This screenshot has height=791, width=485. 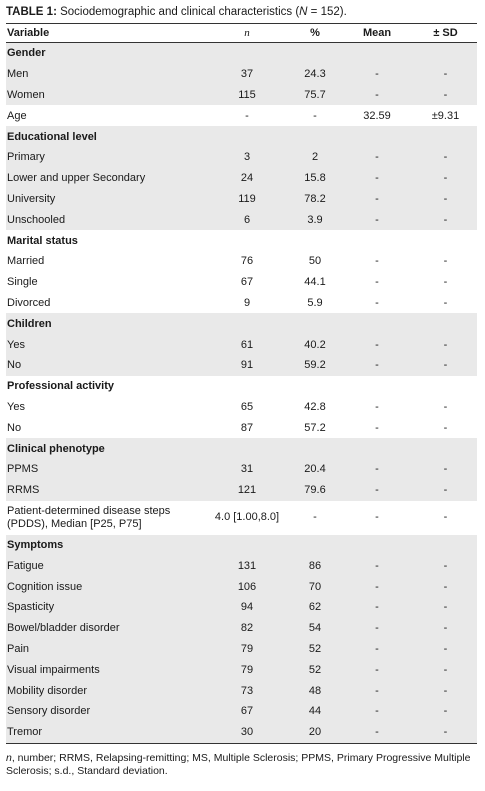 I want to click on cell-value: 67, so click(x=247, y=282).